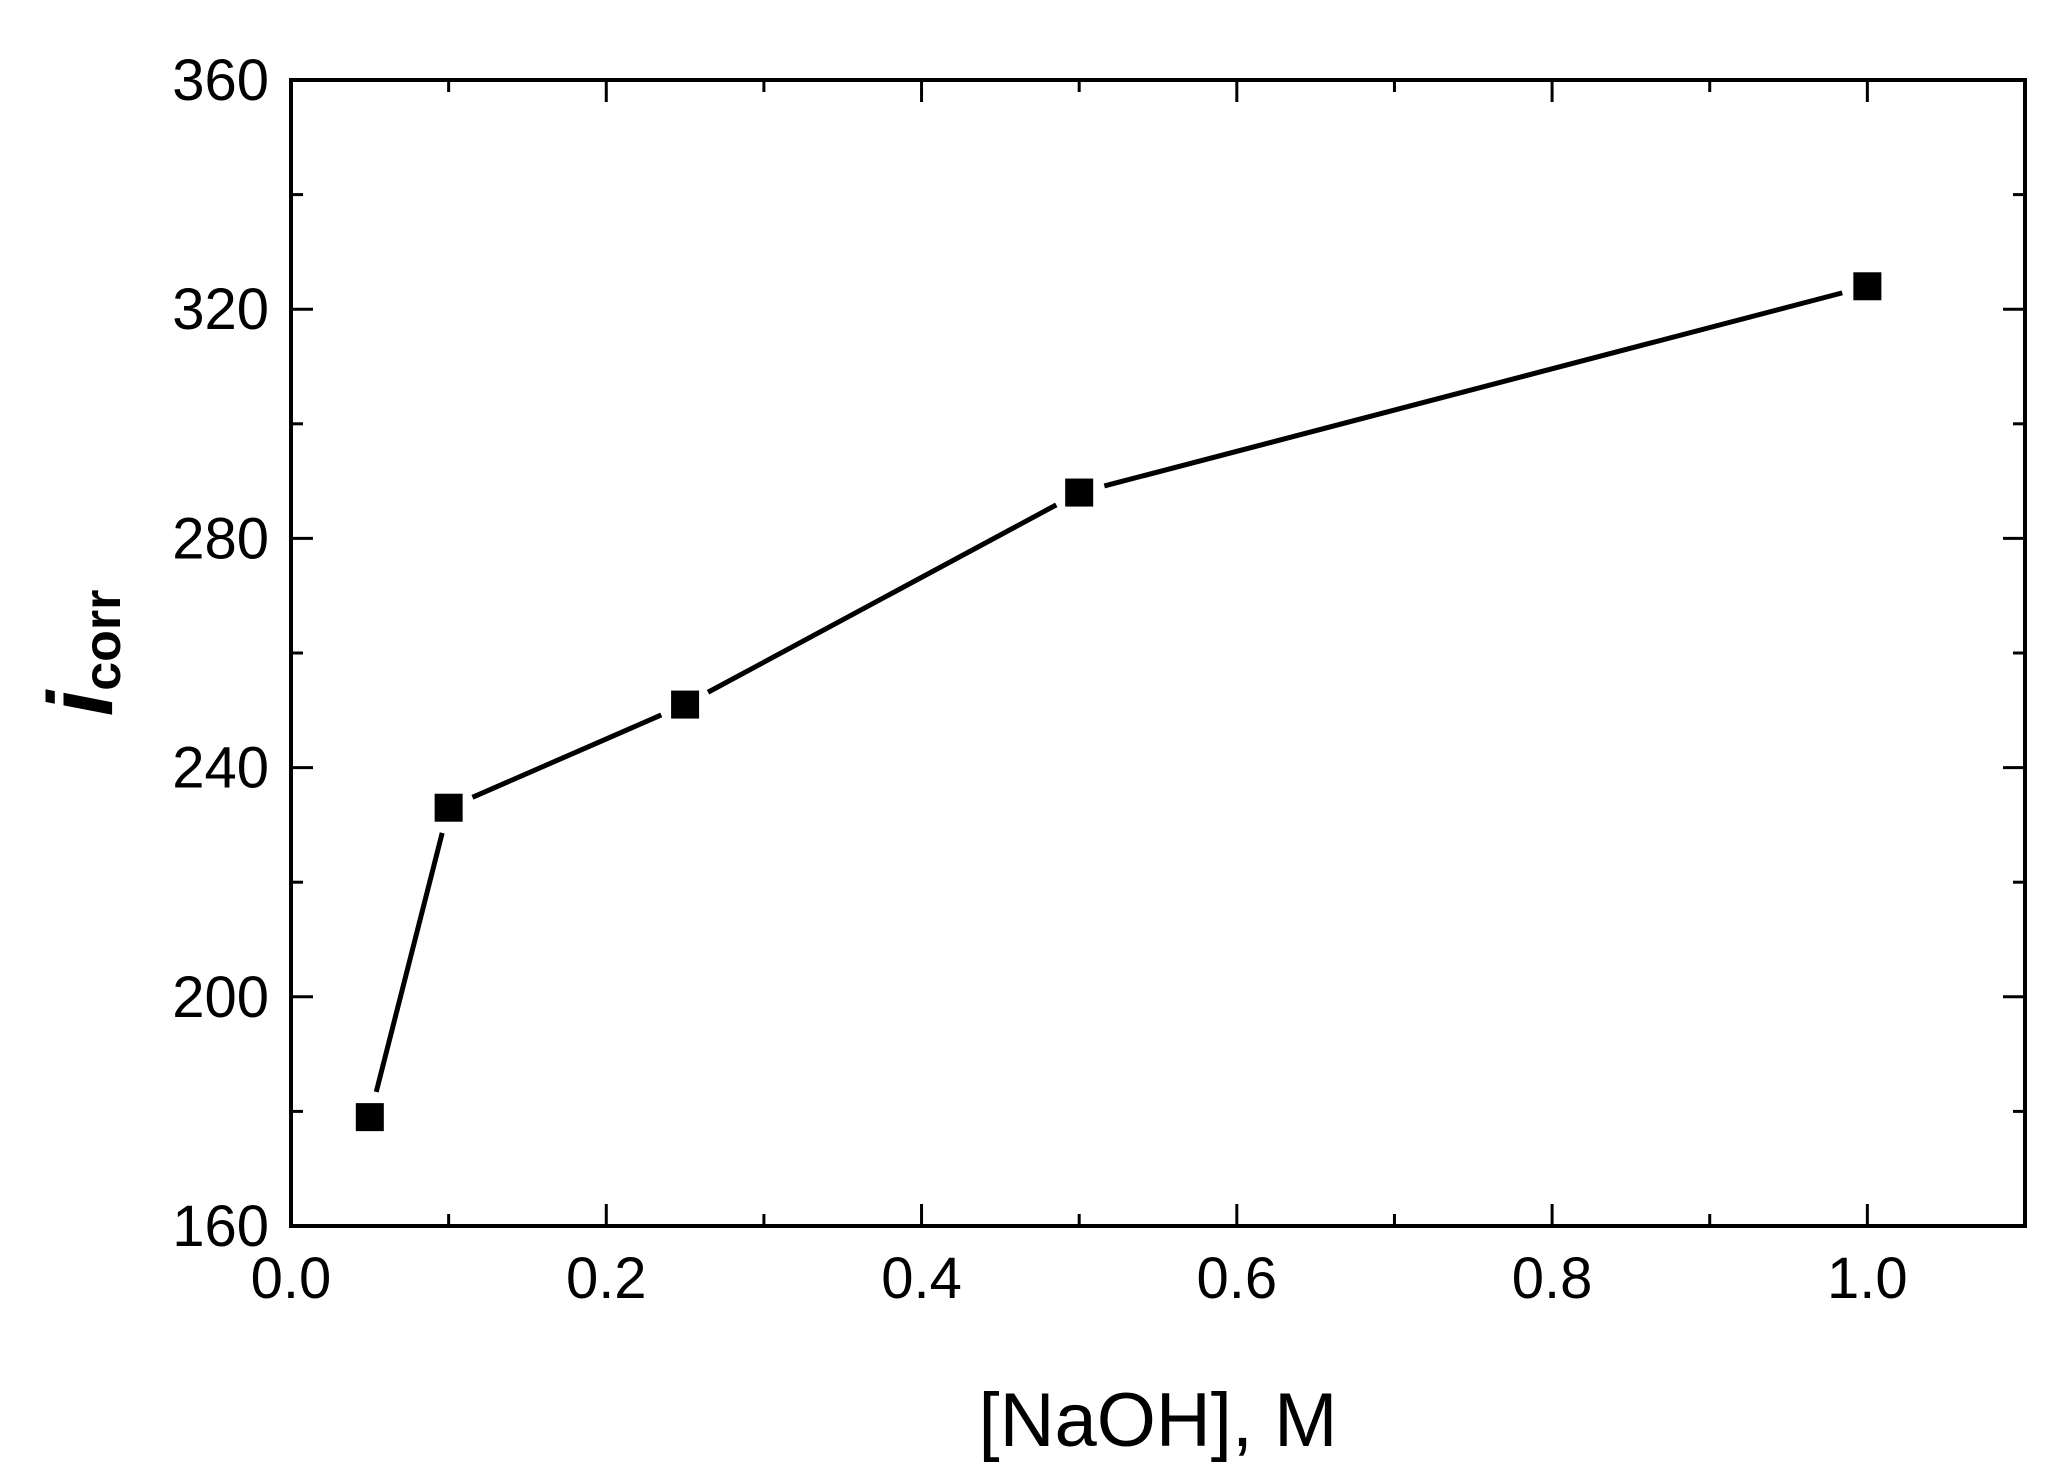 Image resolution: width=2052 pixels, height=1482 pixels. Describe the element at coordinates (1552, 1278) in the screenshot. I see `x-tick-label: 0.8` at that location.